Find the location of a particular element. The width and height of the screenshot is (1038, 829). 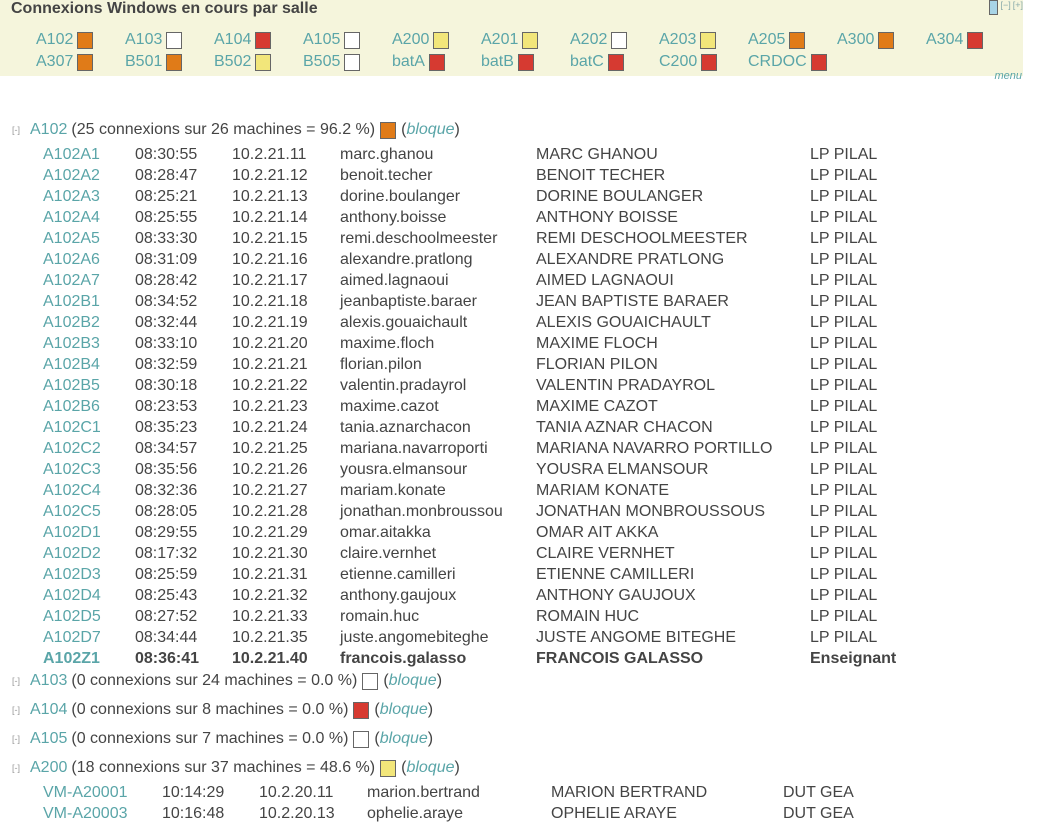

room-name: batA is located at coordinates (408, 61).